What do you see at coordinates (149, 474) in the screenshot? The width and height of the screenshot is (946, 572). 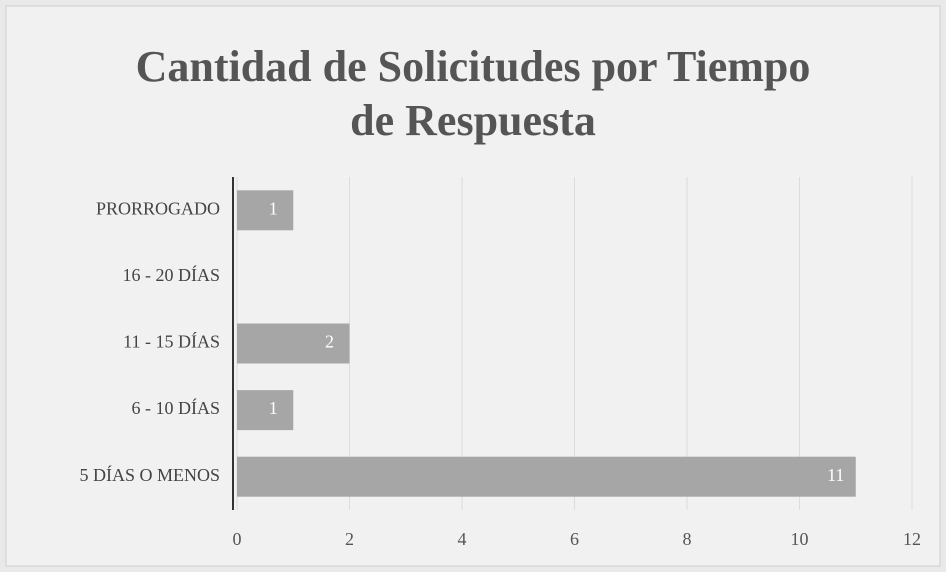 I see `y-tick-label: 5 DÍAS O MENOS` at bounding box center [149, 474].